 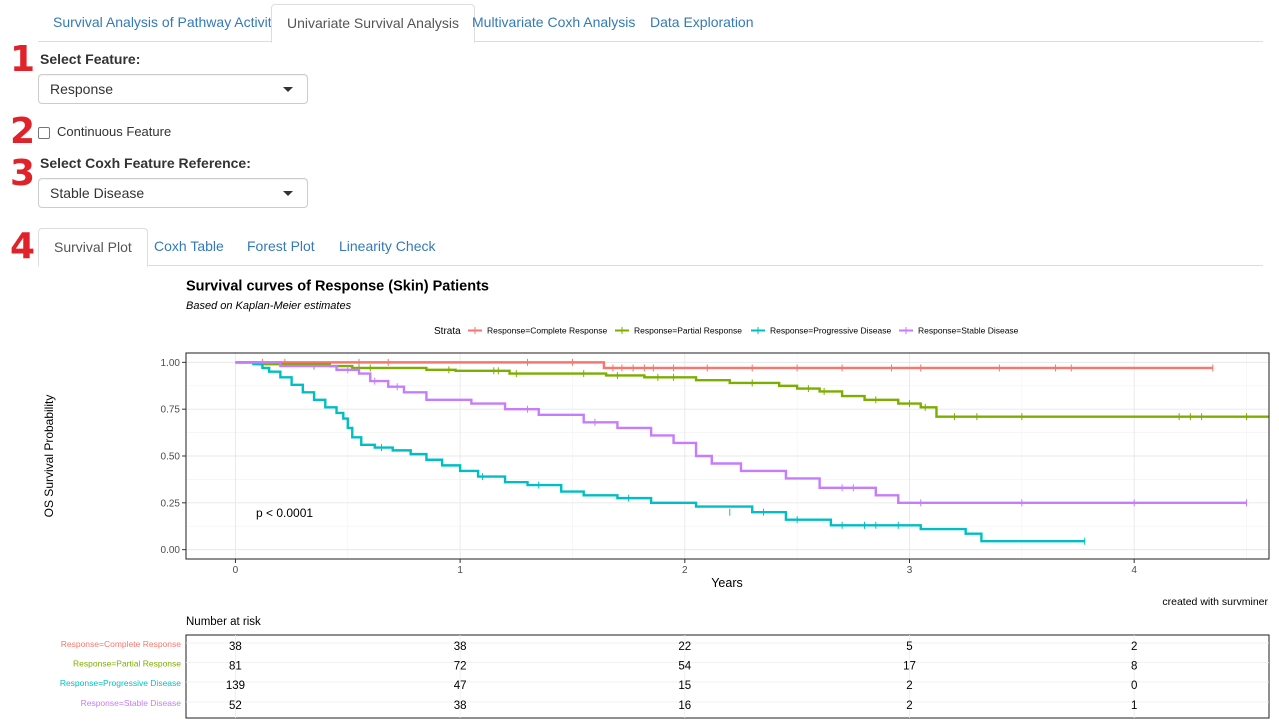 I want to click on risk-value: 16, so click(x=684, y=706).